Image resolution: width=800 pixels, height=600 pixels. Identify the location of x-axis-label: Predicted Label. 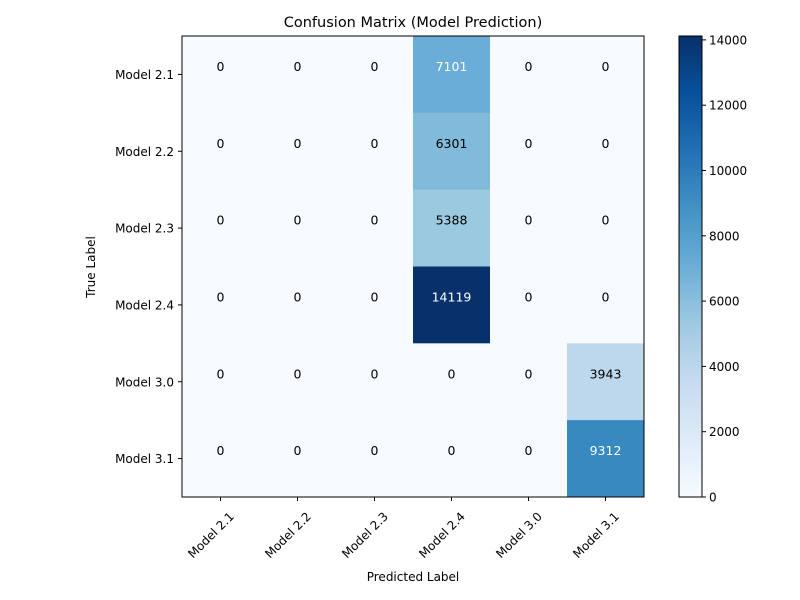
(413, 577).